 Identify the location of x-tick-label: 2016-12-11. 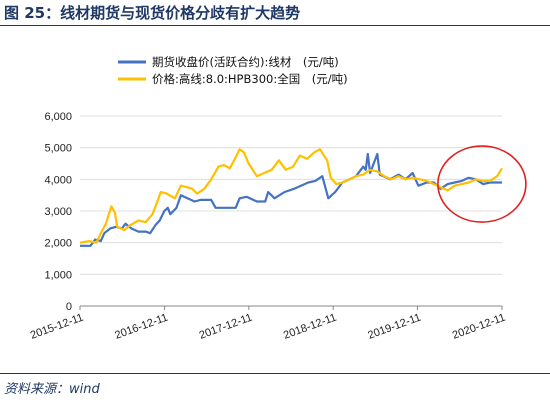
(141, 327).